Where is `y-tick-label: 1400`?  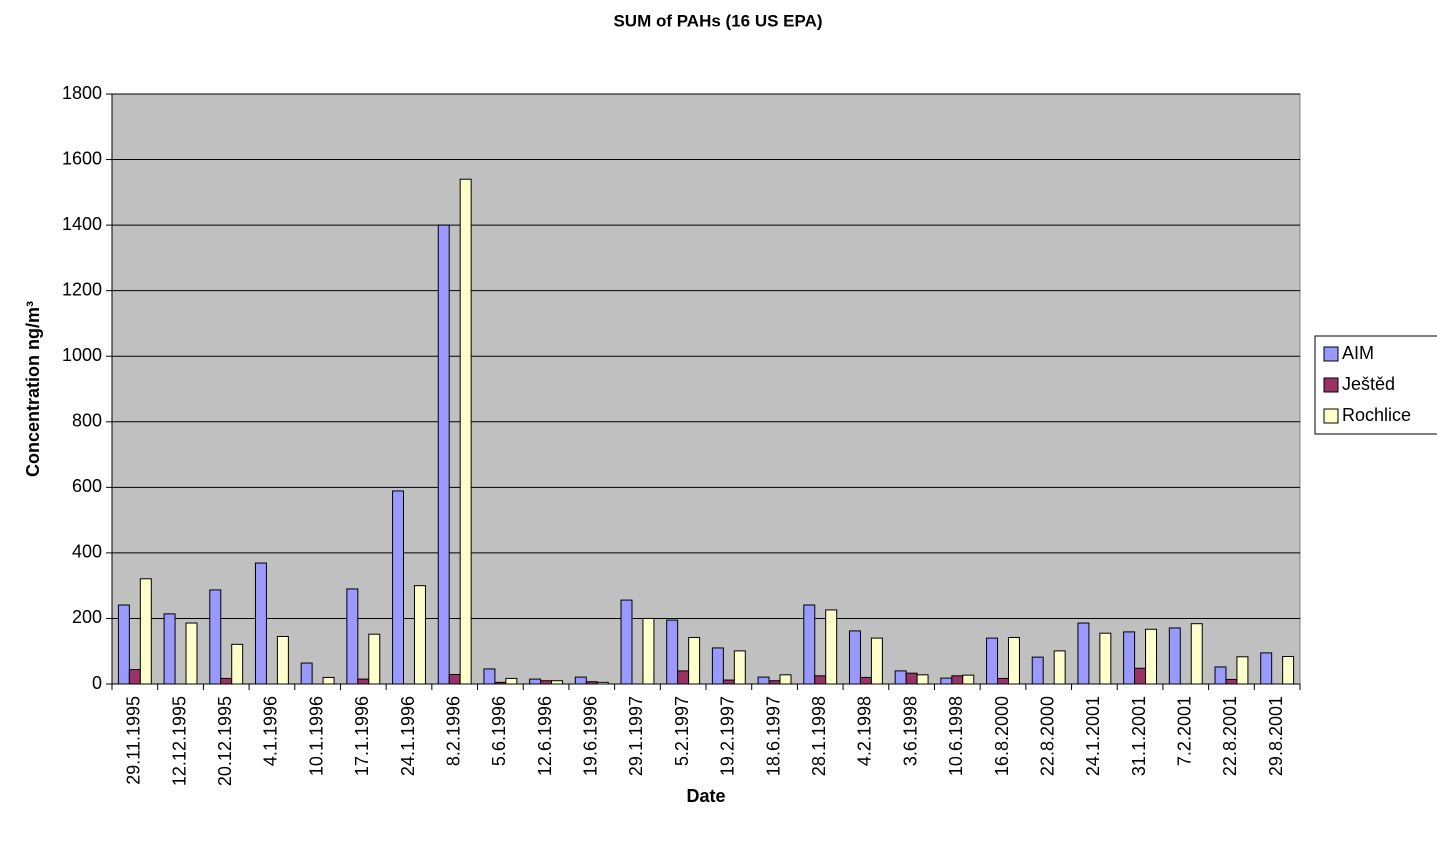
y-tick-label: 1400 is located at coordinates (82, 224).